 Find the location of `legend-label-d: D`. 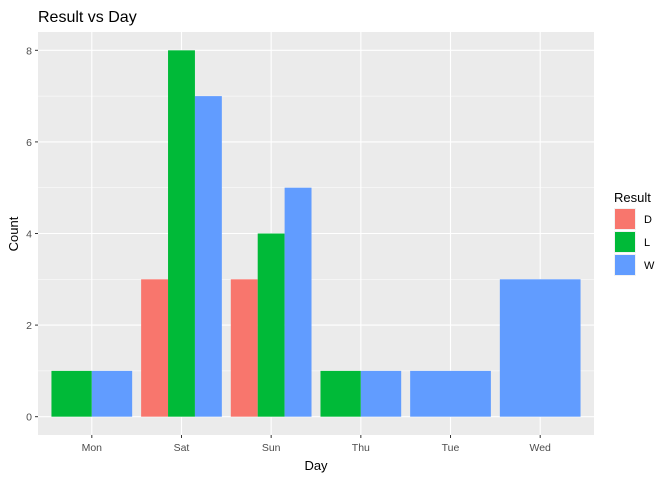

legend-label-d: D is located at coordinates (648, 220).